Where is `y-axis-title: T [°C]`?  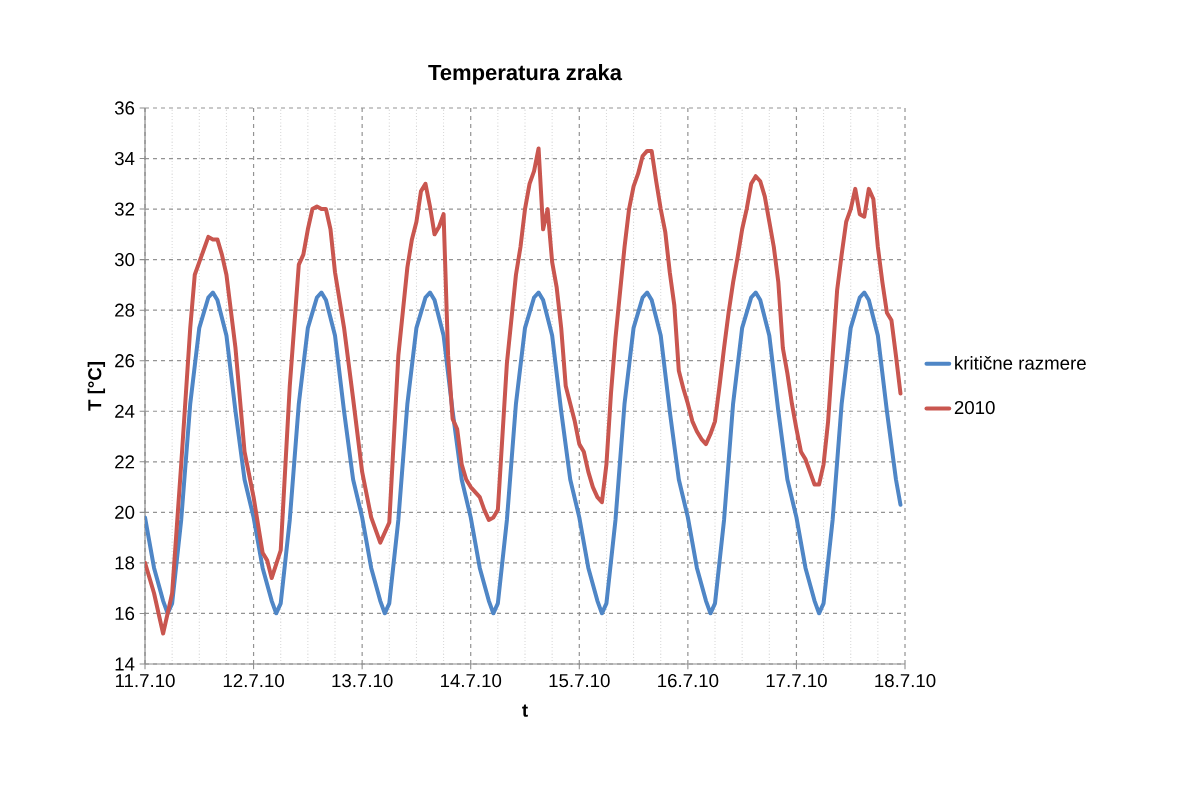
y-axis-title: T [°C] is located at coordinates (96, 386).